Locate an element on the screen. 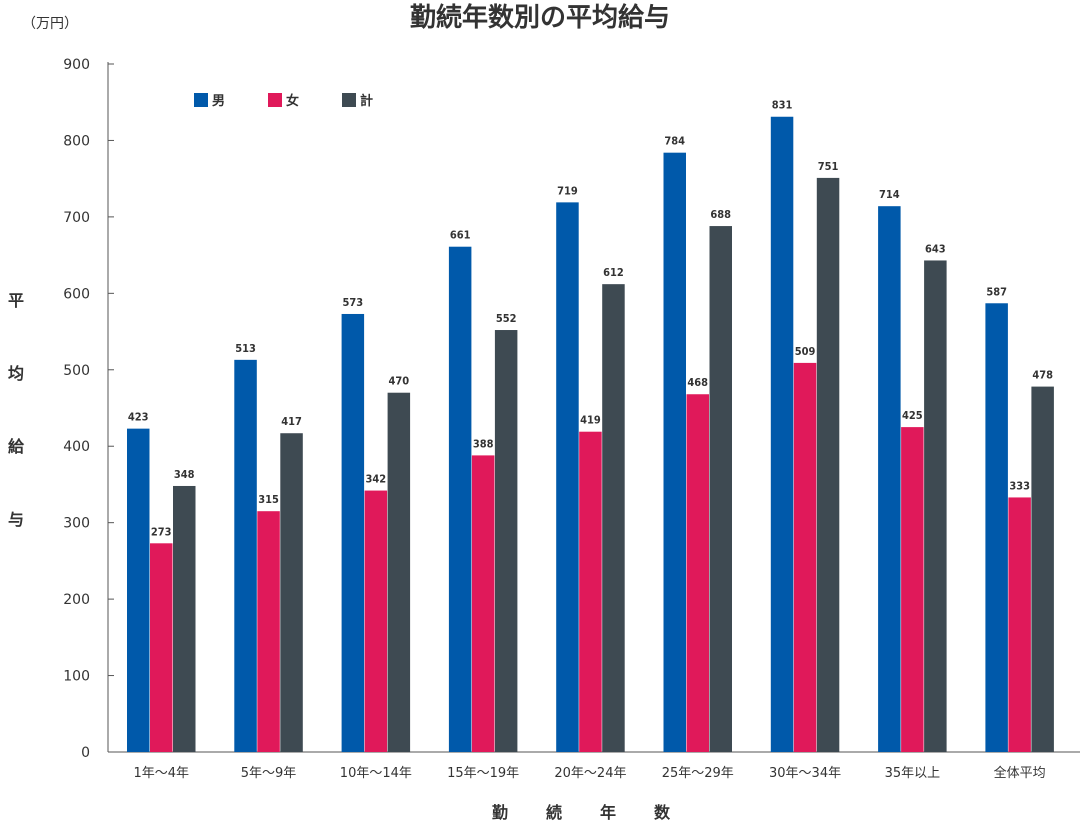 The width and height of the screenshot is (1080, 822). bar-value-label: 423 is located at coordinates (138, 417).